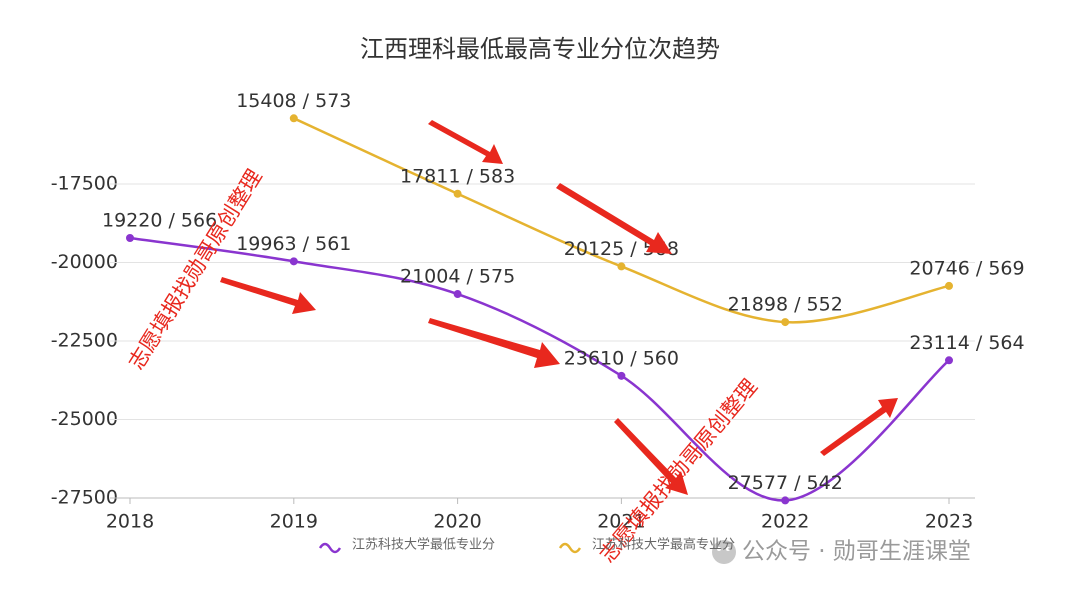  What do you see at coordinates (540, 49) in the screenshot?
I see `chart-title: 江西理科最低最高专业分位次趋势` at bounding box center [540, 49].